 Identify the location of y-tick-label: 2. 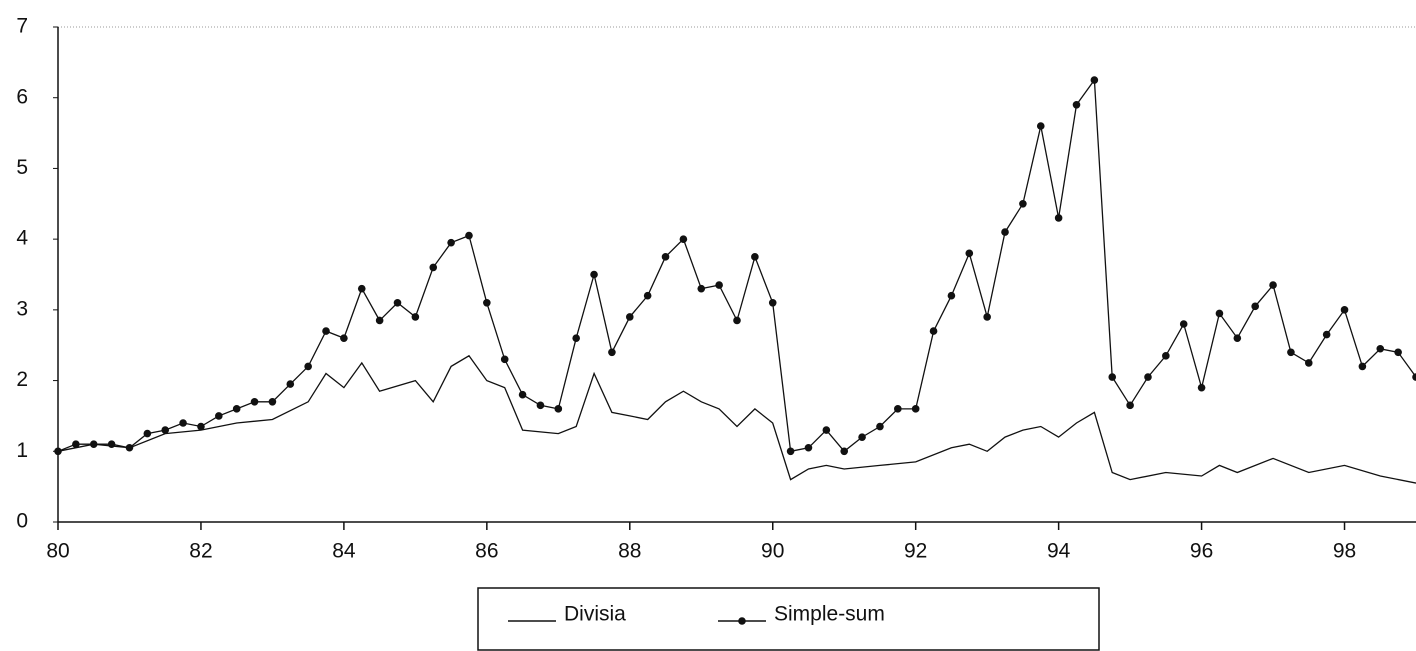
(22, 379).